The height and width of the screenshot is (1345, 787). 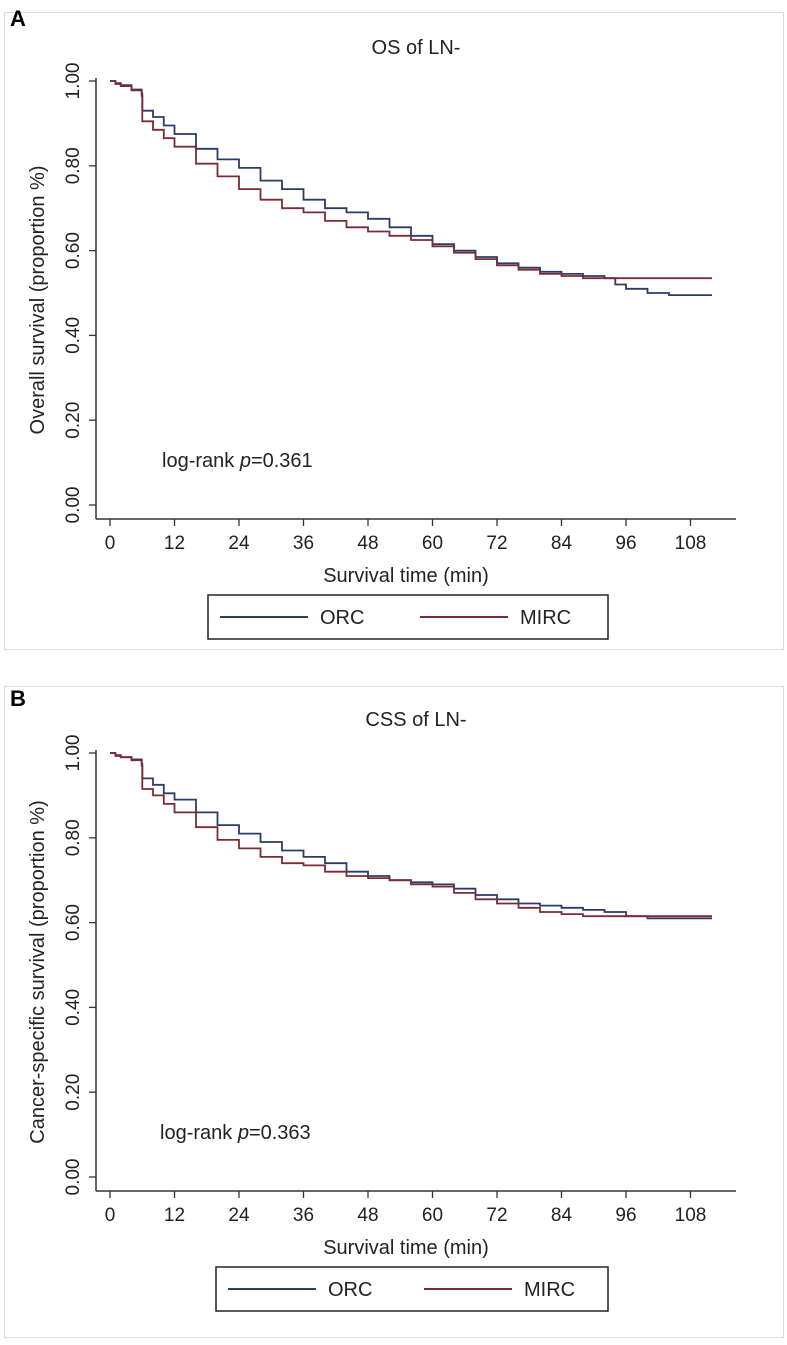 What do you see at coordinates (415, 720) in the screenshot?
I see `chart-title: CSS of LN-` at bounding box center [415, 720].